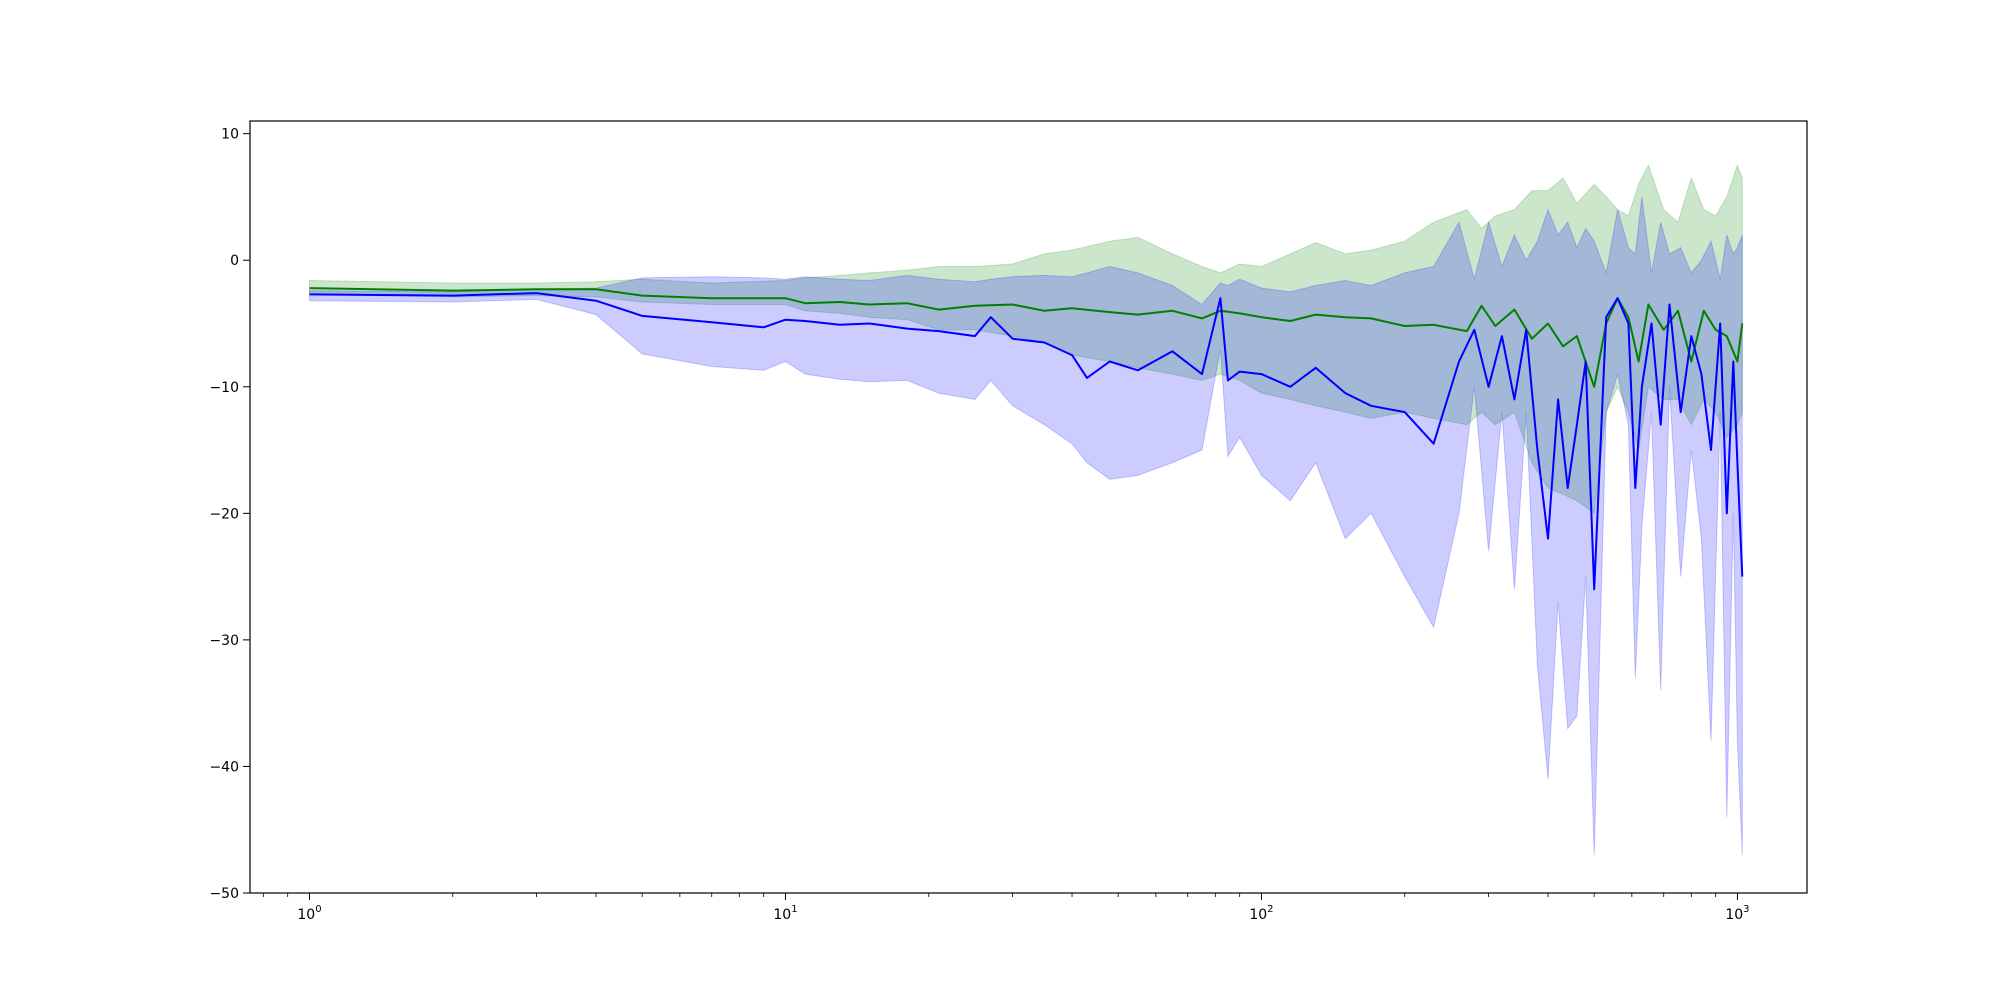 Image resolution: width=2000 pixels, height=1000 pixels. Describe the element at coordinates (1746, 909) in the screenshot. I see `x-tick-exponent: 3` at that location.